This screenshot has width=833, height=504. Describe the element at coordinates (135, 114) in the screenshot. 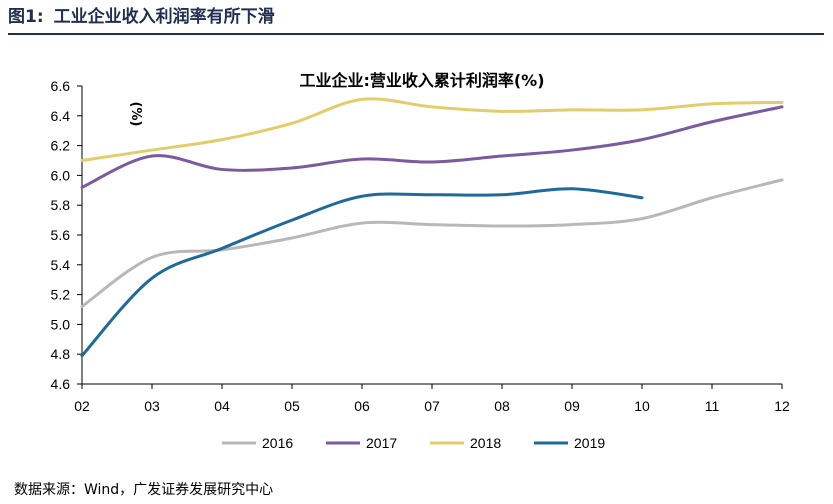

I see `unit-label: (%)` at that location.